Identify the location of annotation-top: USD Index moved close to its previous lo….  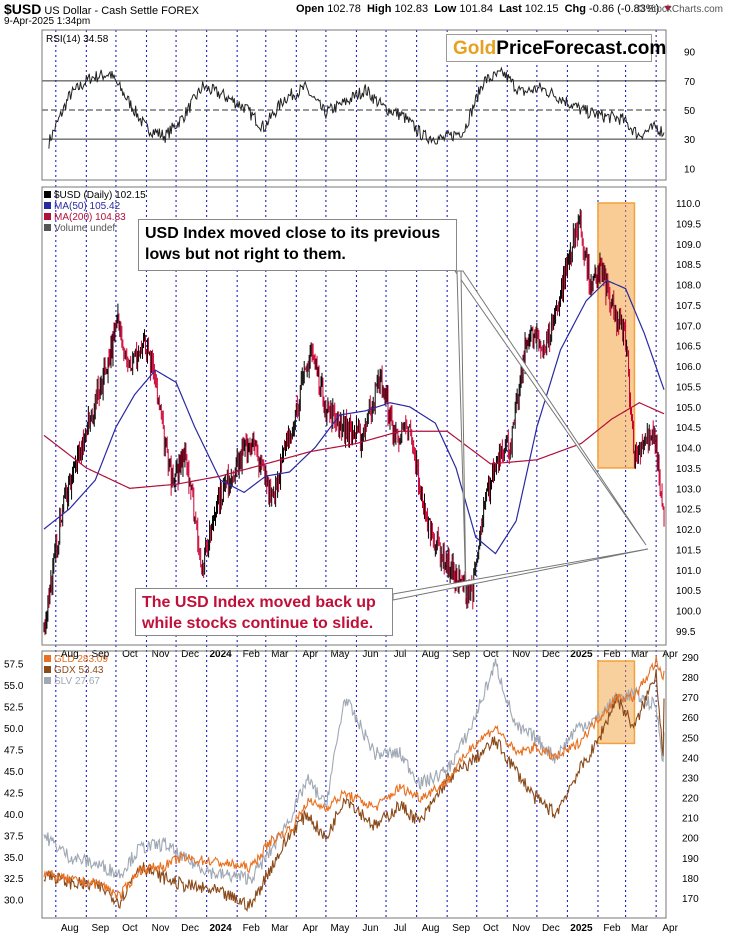
(297, 245).